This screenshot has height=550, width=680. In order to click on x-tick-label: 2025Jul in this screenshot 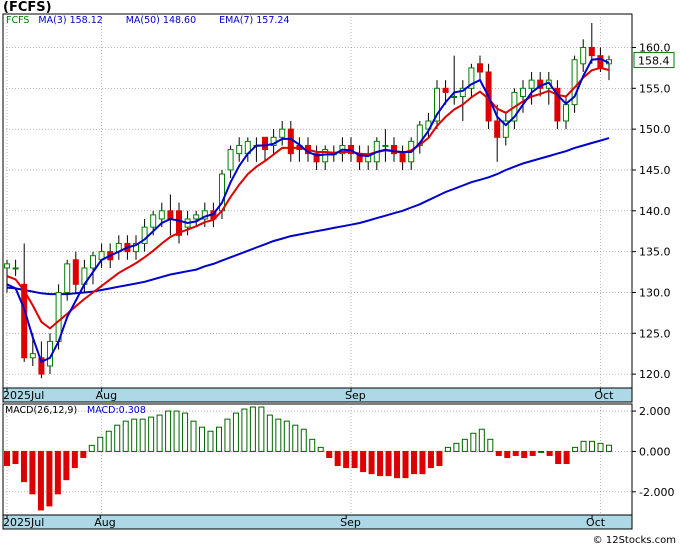, I will do `click(23, 395)`.